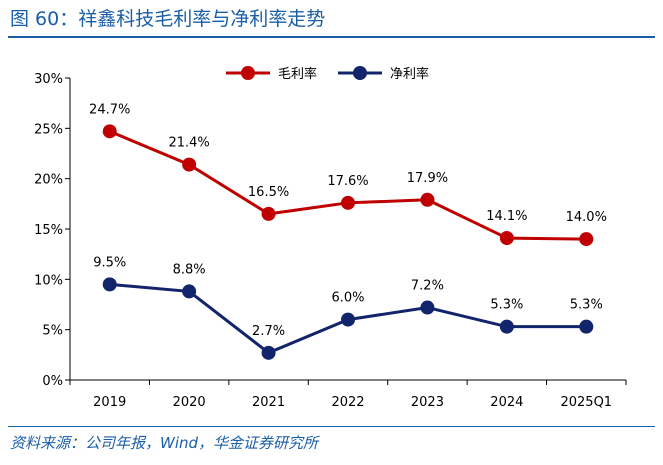 The height and width of the screenshot is (465, 663). Describe the element at coordinates (189, 402) in the screenshot. I see `x-tick-label: 2020` at that location.